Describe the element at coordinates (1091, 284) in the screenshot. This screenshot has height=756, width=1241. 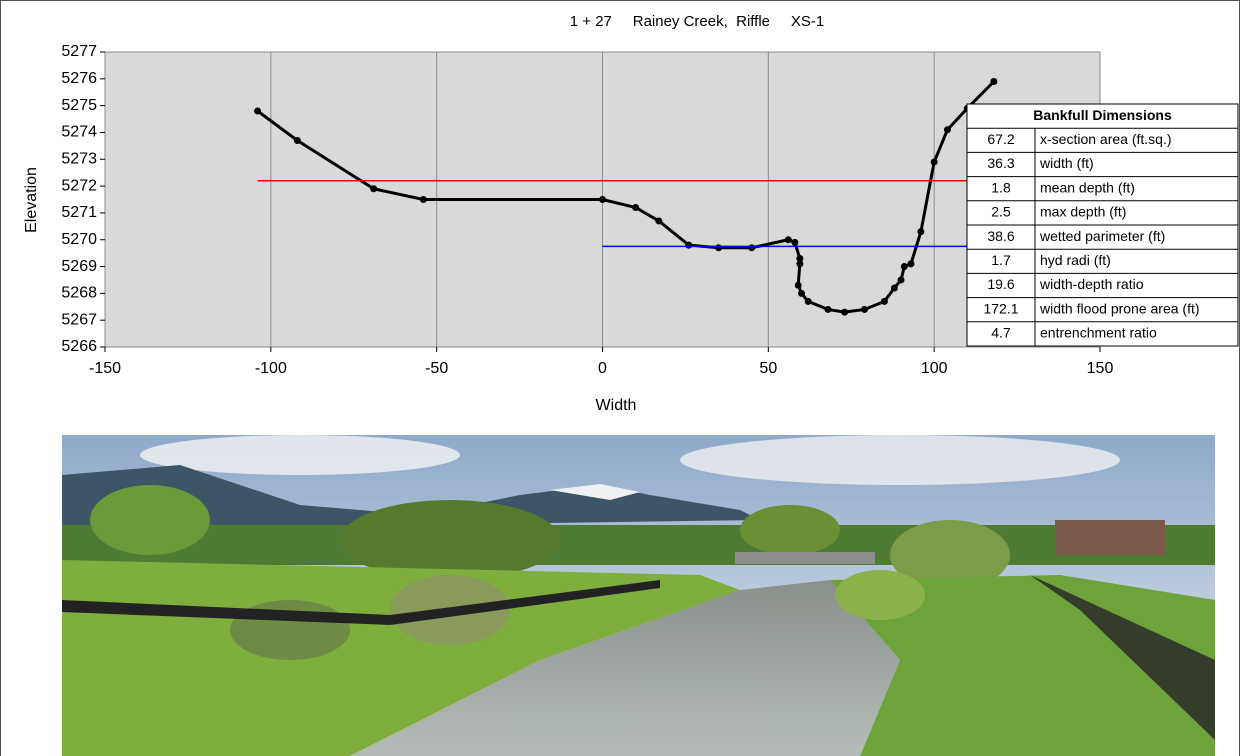
I see `table-label: width-depth ratio` at that location.